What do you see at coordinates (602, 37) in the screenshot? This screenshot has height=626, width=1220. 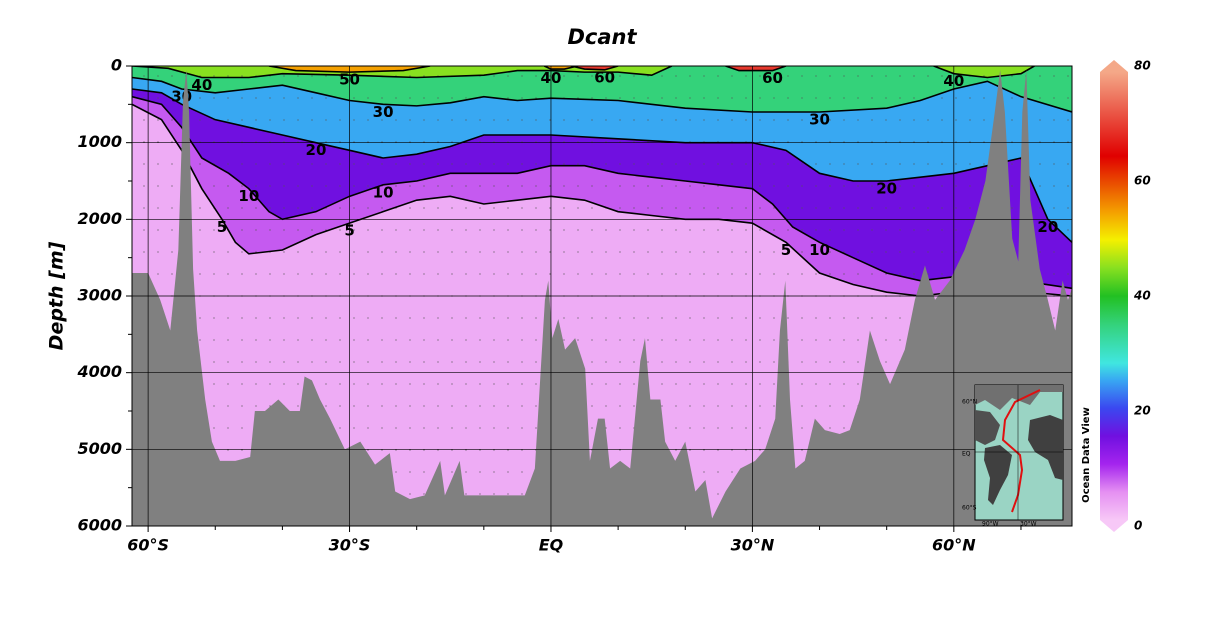 I see `chart-title: Dcant` at bounding box center [602, 37].